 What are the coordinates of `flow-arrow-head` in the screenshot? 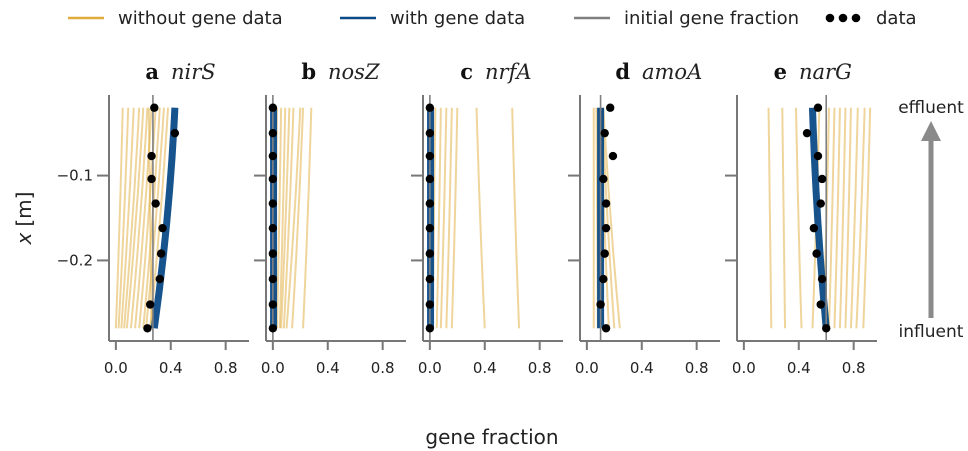 It's located at (931, 131).